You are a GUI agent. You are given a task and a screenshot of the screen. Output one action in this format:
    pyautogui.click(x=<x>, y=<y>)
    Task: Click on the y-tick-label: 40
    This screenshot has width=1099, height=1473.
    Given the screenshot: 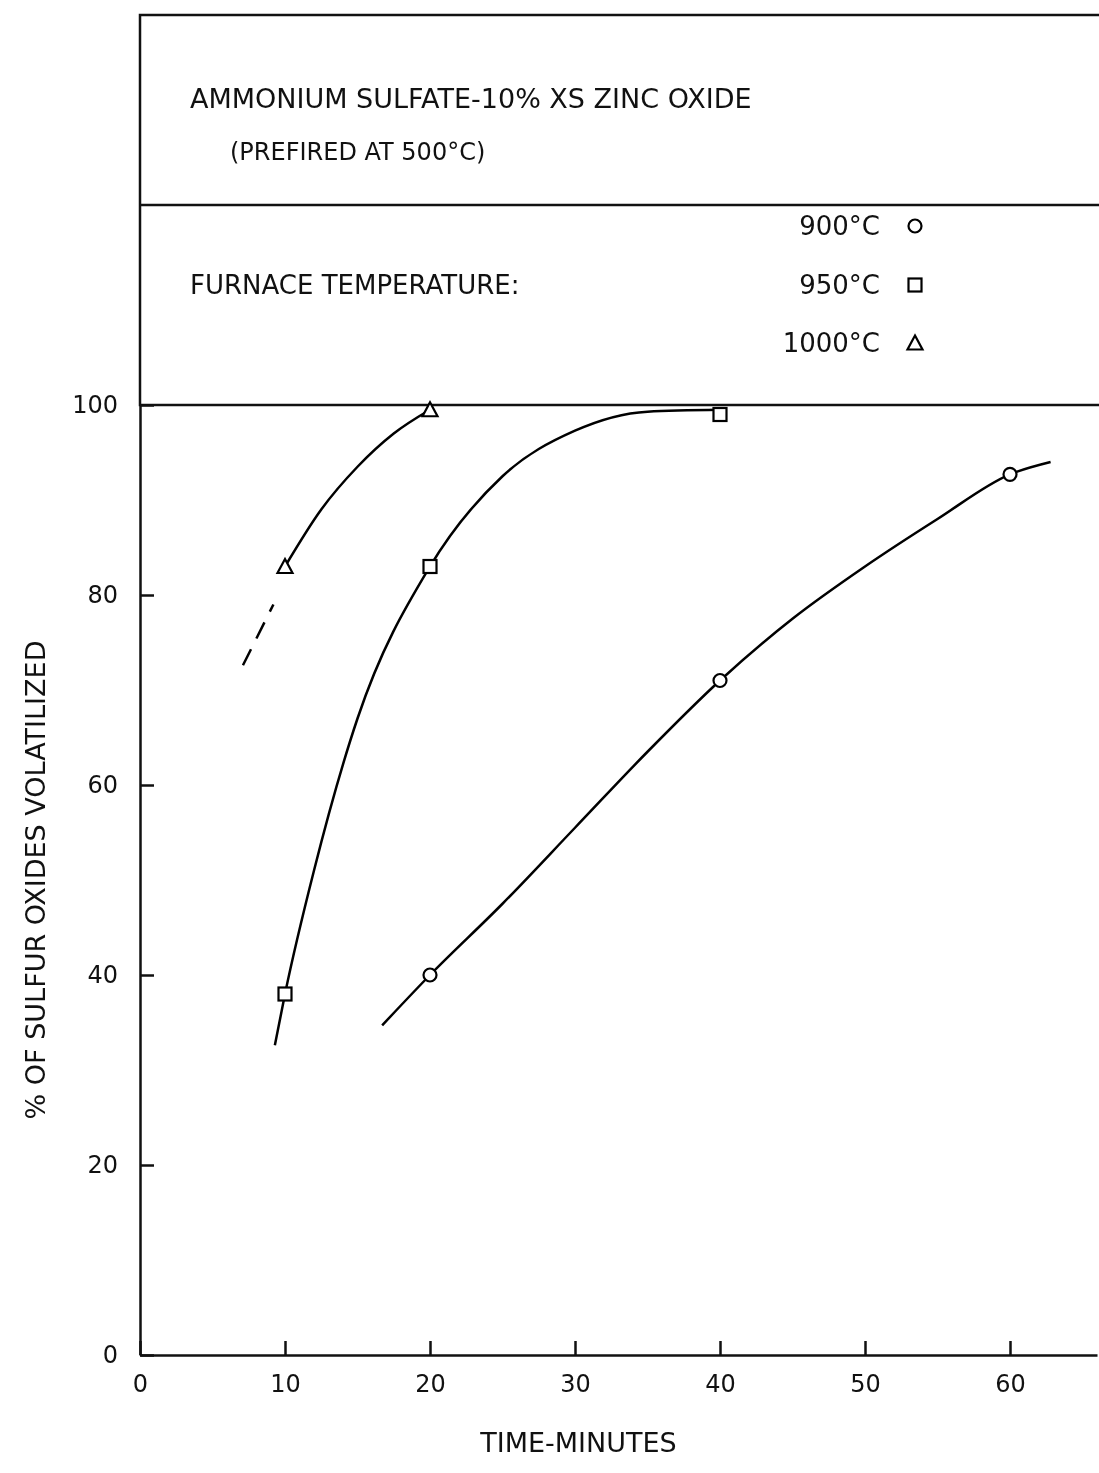 What is the action you would take?
    pyautogui.click(x=102, y=975)
    